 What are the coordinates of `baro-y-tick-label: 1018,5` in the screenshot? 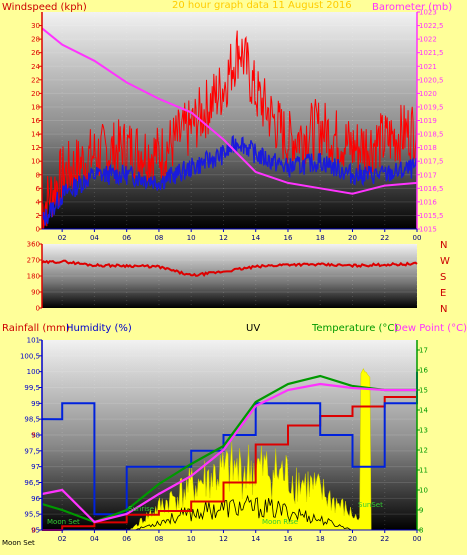 It's located at (431, 135).